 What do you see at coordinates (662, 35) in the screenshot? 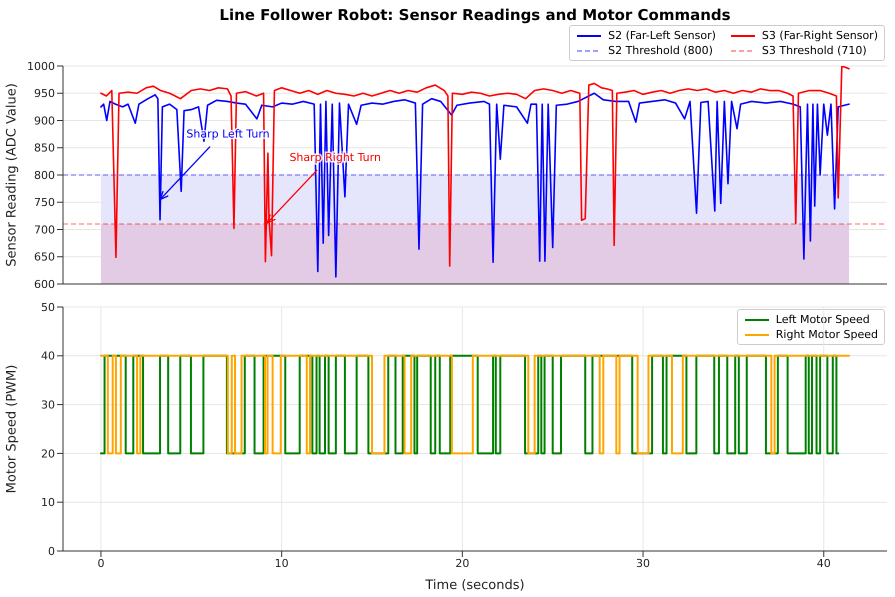
I see `legend-label: S2 (Far-Left Sensor)` at bounding box center [662, 35].